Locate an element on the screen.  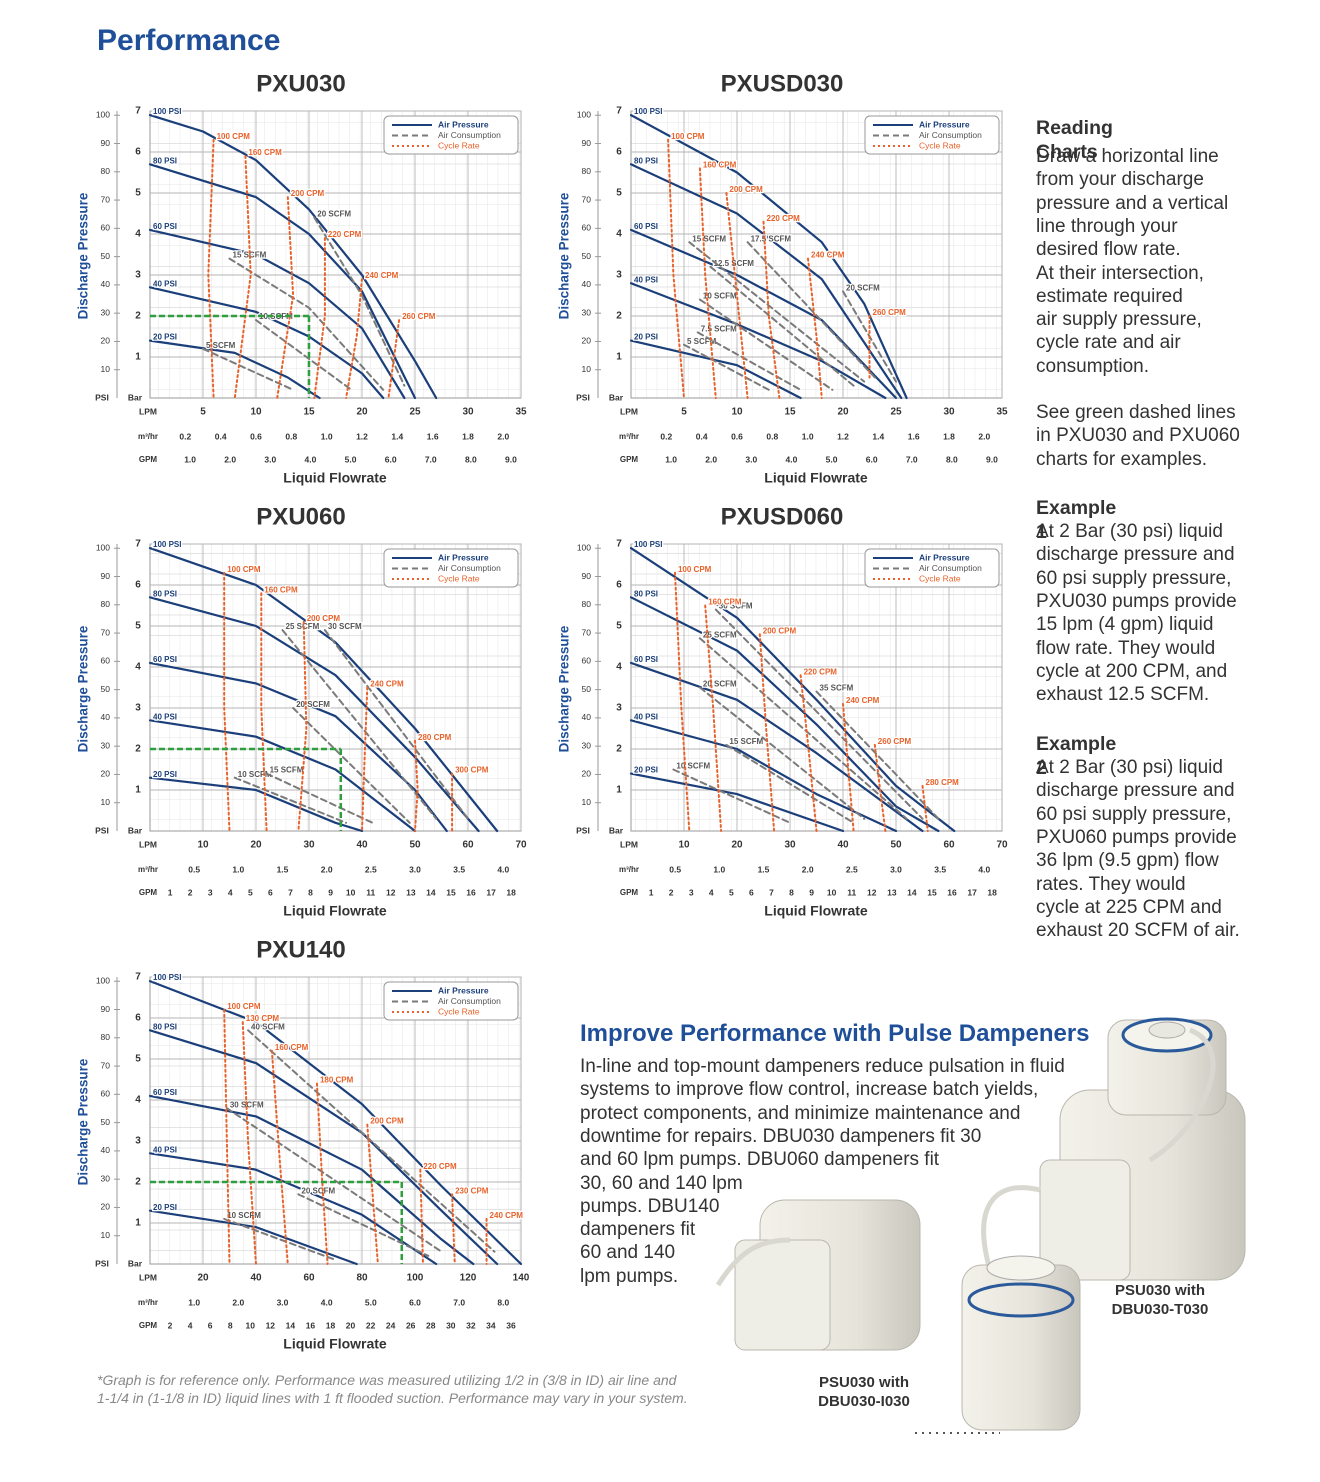
curve-label: 260 CPM is located at coordinates (890, 312).